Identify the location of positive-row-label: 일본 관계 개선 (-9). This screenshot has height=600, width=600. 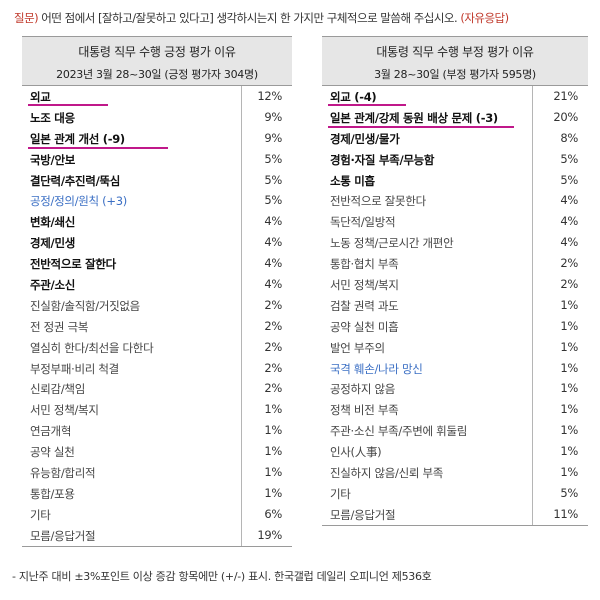
(77, 138).